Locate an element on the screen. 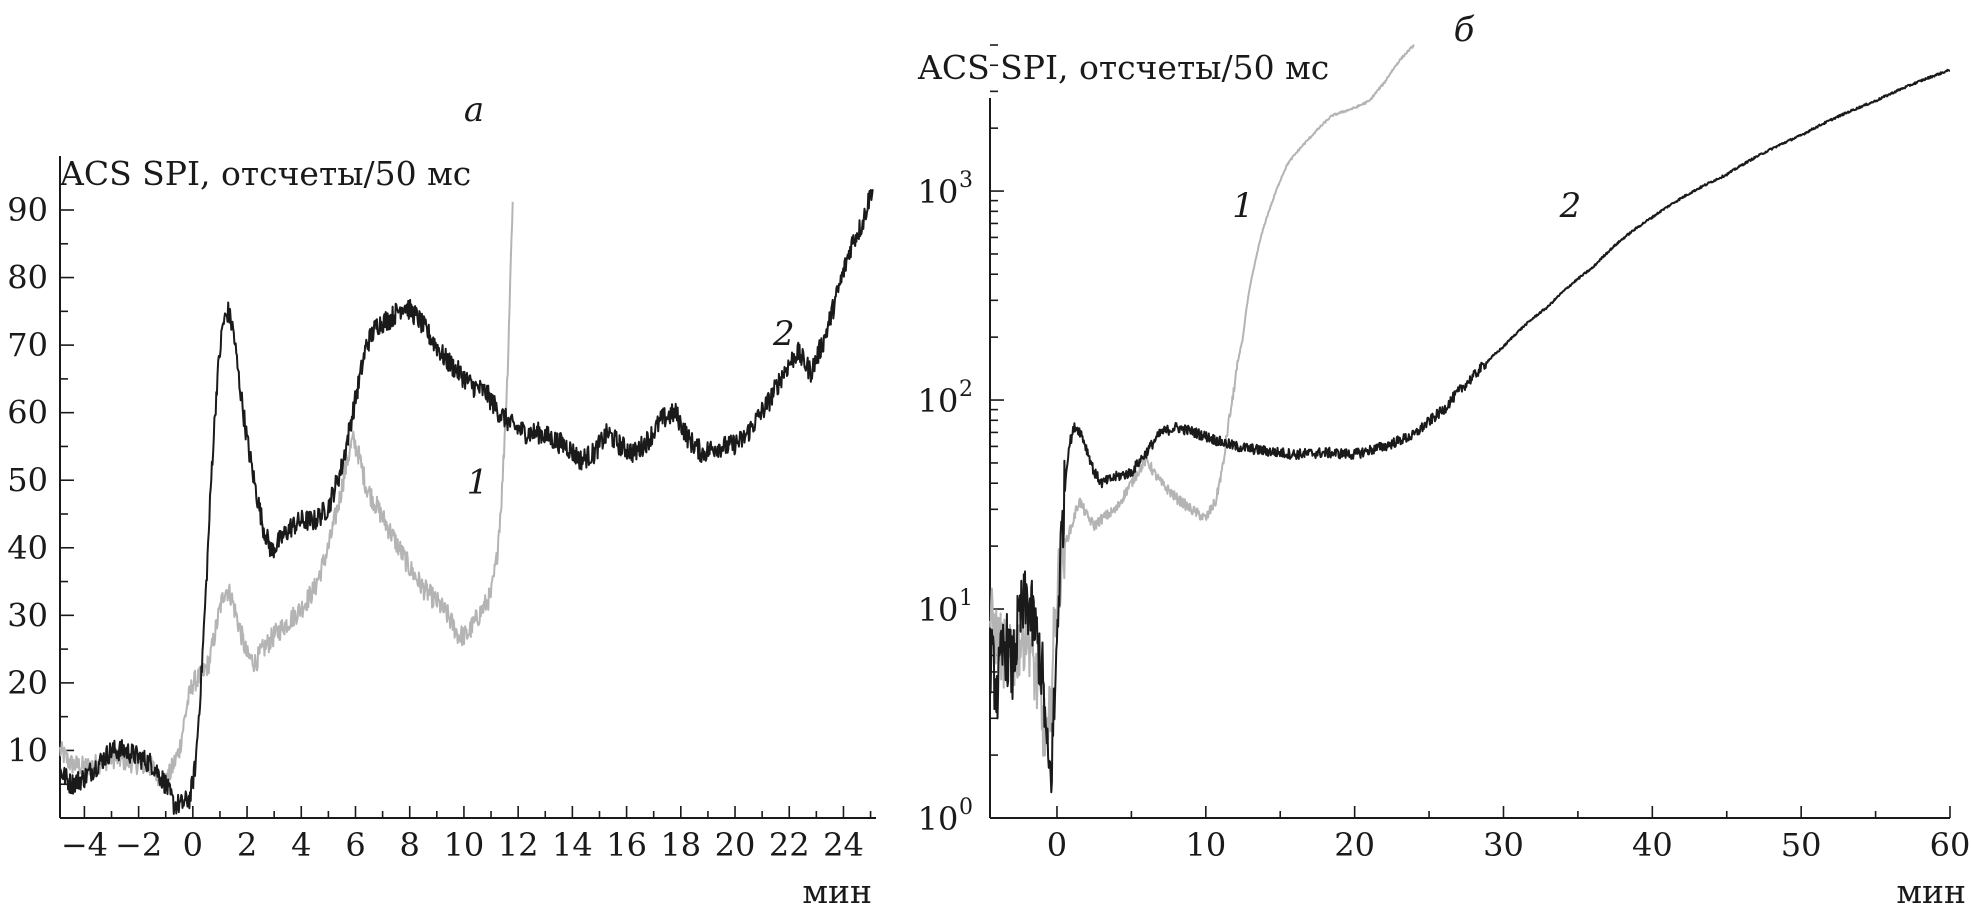 The width and height of the screenshot is (1971, 919). panel-a-x-ticks: −4 −2 0 2 4 6 8 10 12 14 16 18 20 22 24 is located at coordinates (466, 835).